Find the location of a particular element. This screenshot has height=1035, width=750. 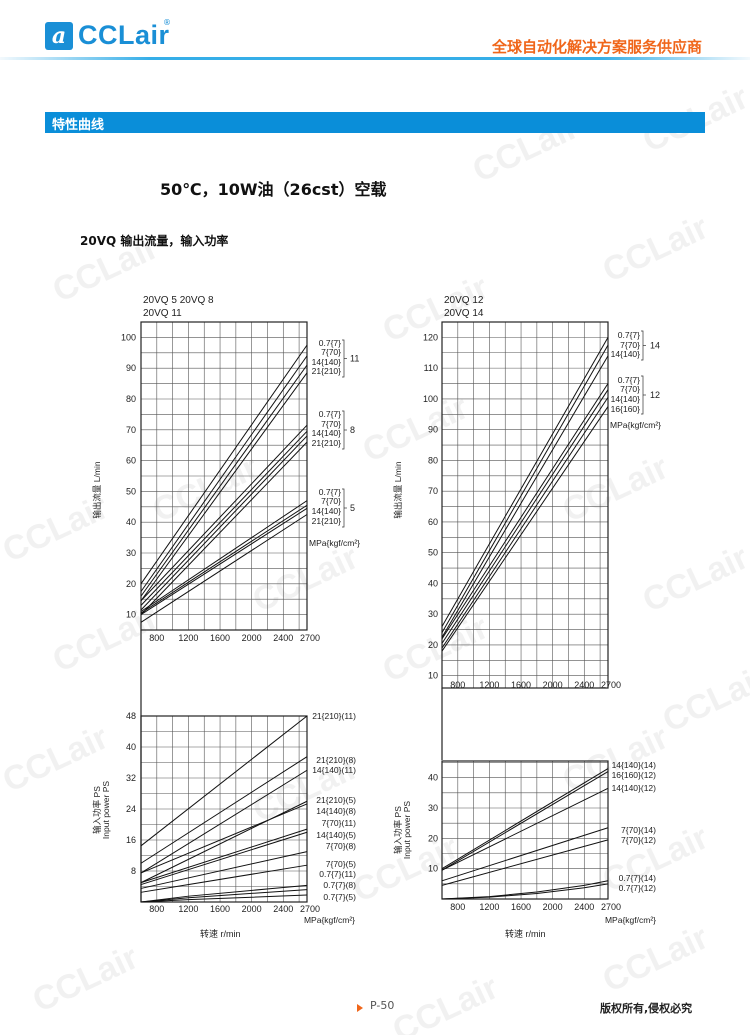

series-label: 0.7{7}(14) is located at coordinates (638, 878).